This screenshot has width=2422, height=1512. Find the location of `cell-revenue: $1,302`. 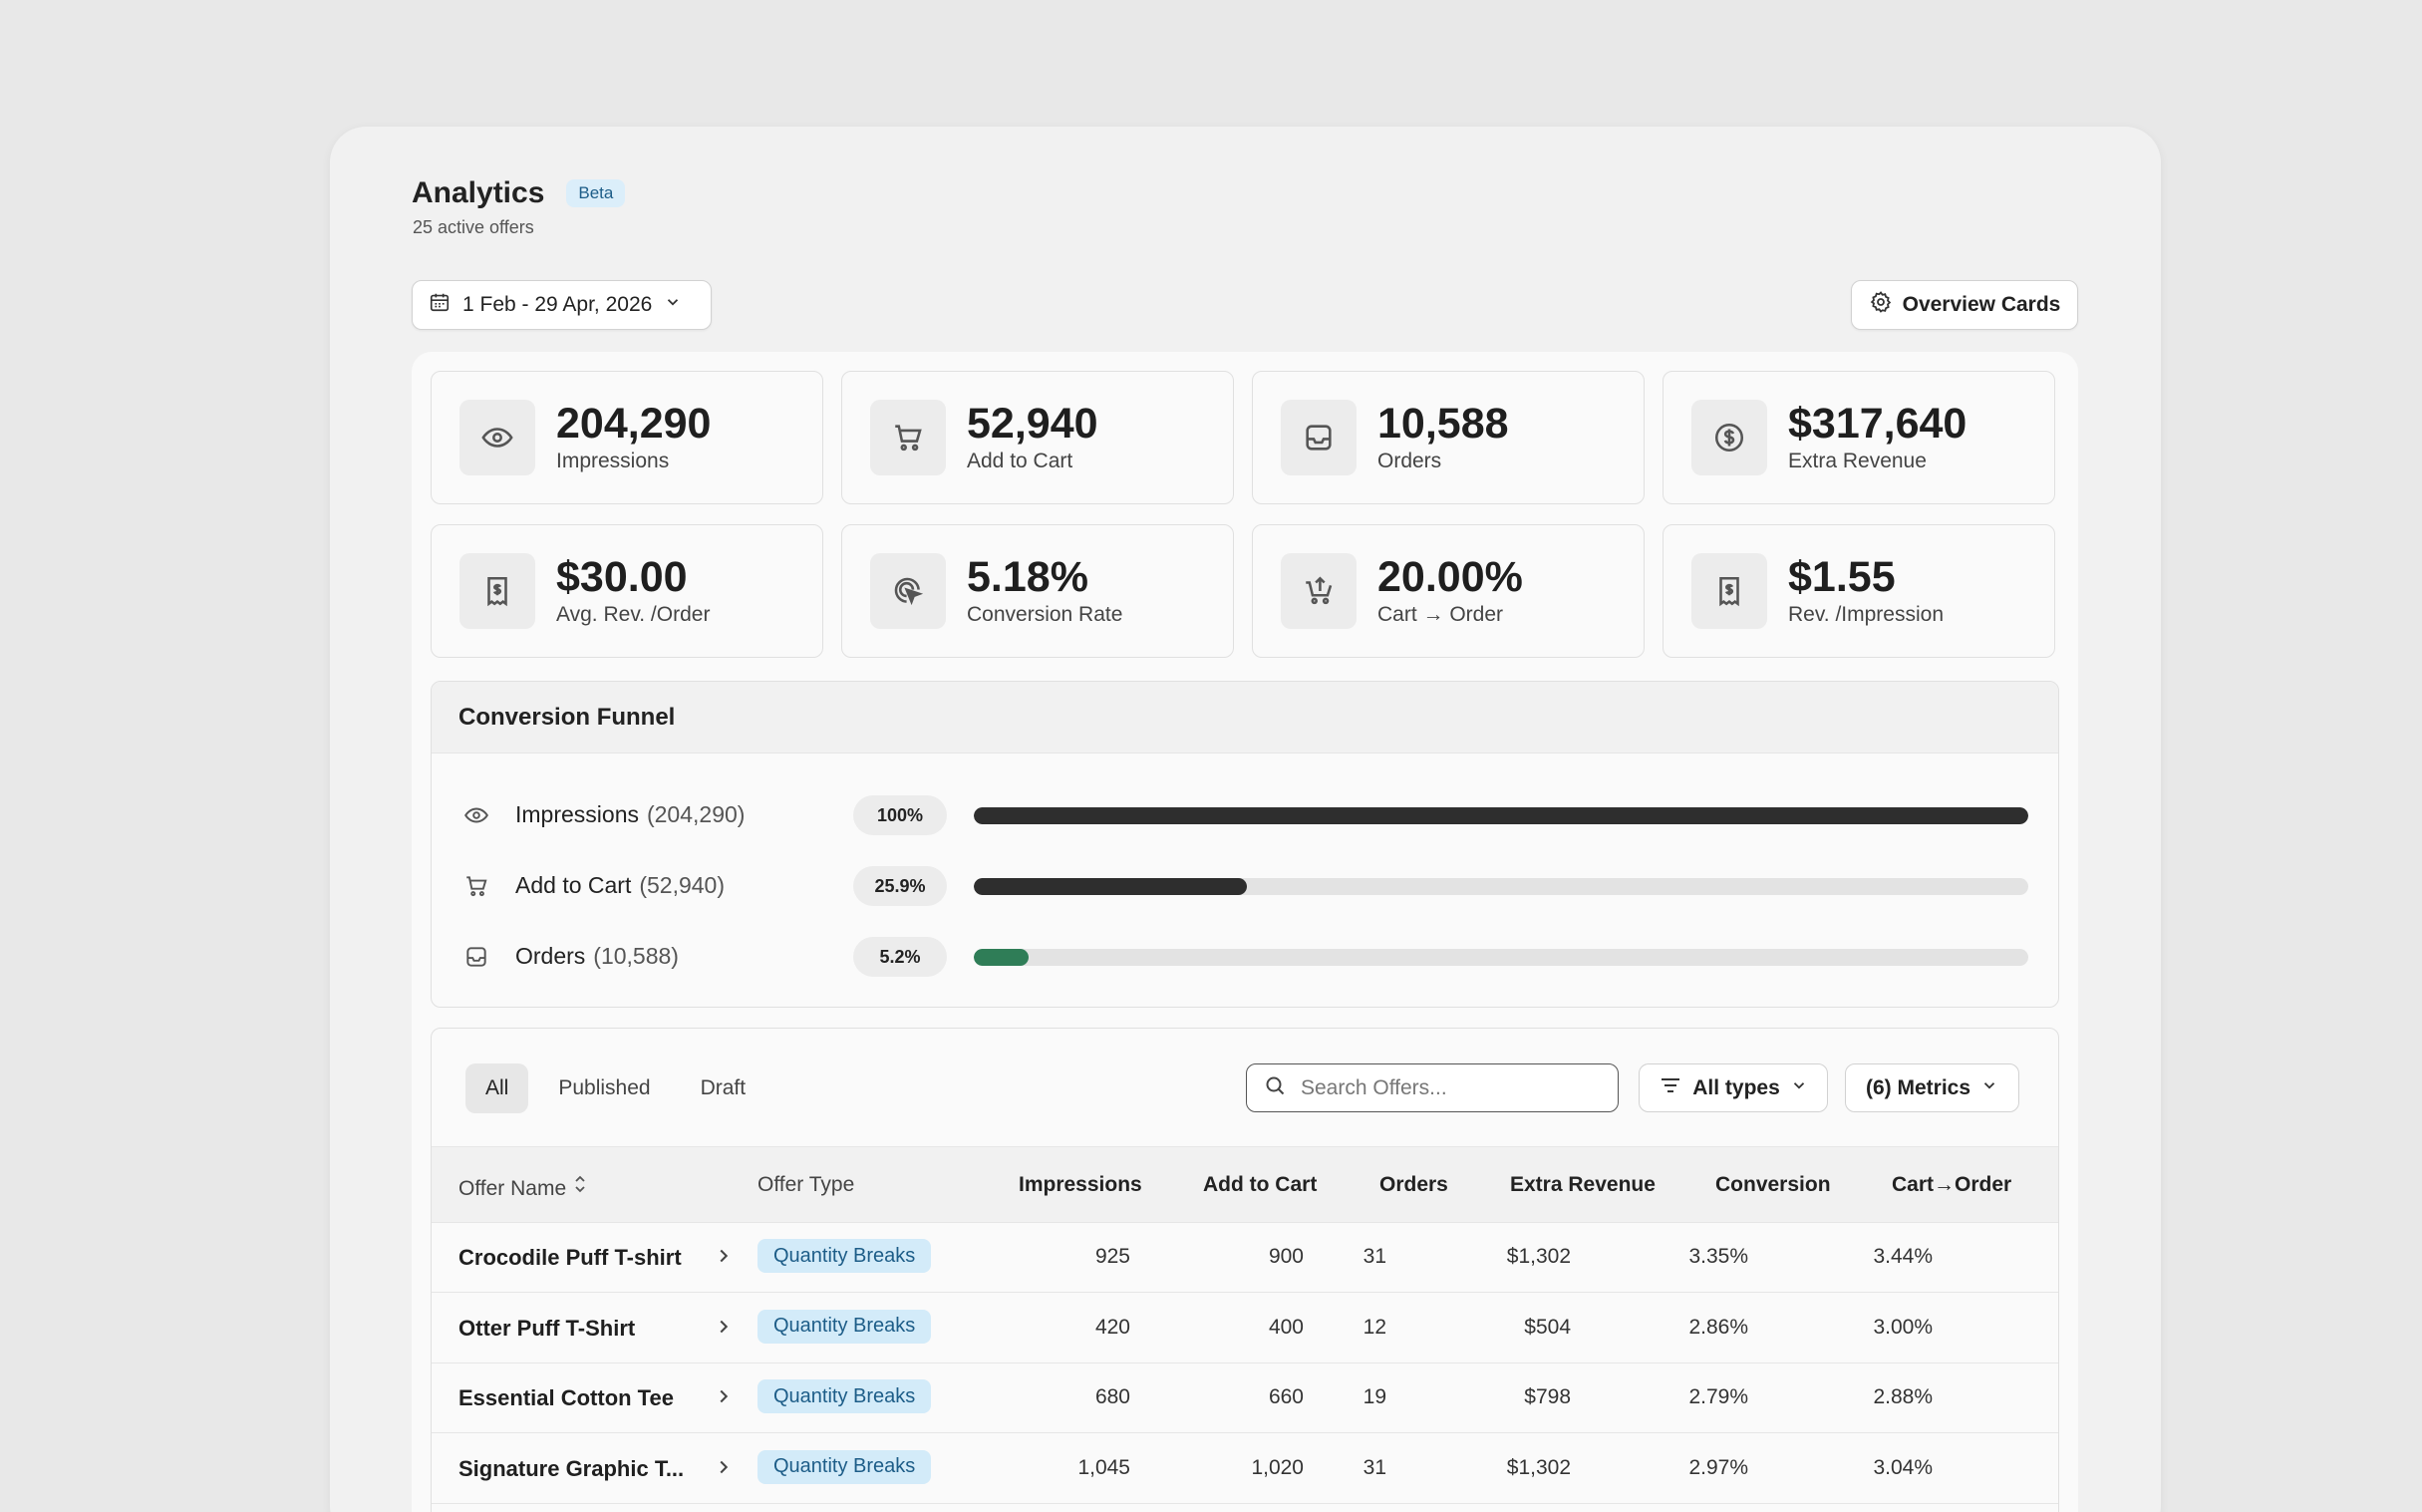

cell-revenue: $1,302 is located at coordinates (1538, 1256).